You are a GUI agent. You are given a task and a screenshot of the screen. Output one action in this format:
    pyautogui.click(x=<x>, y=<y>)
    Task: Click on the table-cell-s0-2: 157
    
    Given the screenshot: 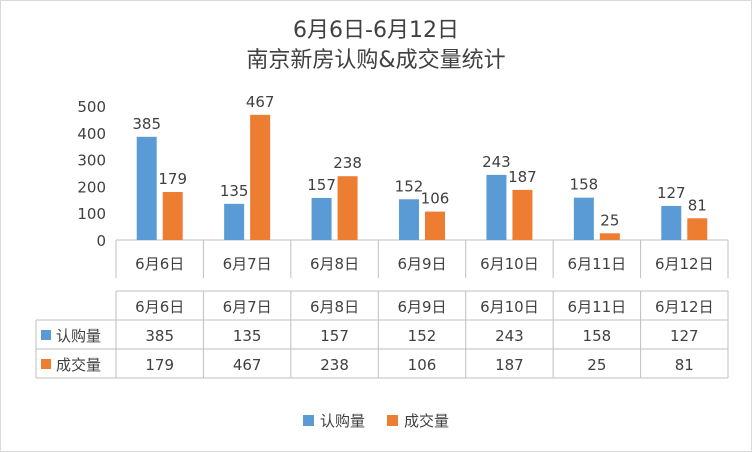 What is the action you would take?
    pyautogui.click(x=334, y=336)
    